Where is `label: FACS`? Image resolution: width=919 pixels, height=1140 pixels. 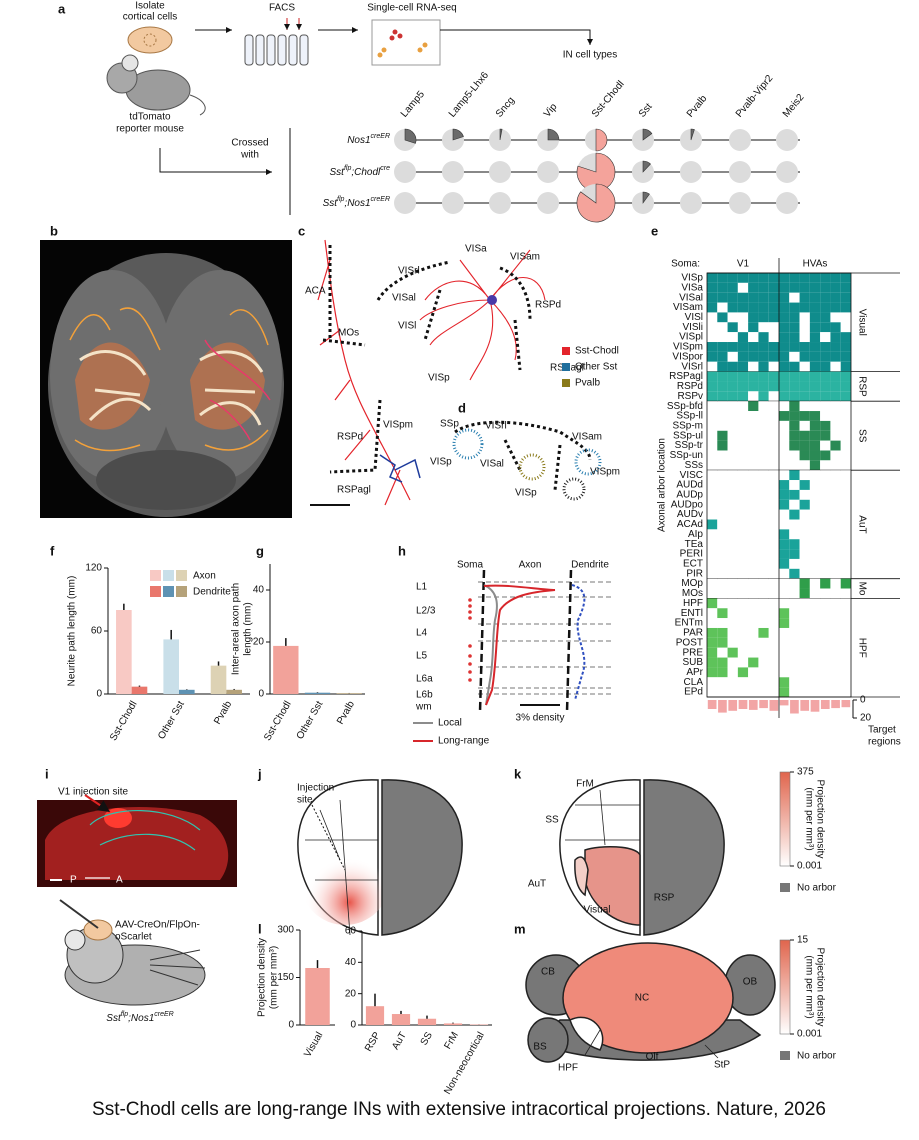 label: FACS is located at coordinates (282, 8).